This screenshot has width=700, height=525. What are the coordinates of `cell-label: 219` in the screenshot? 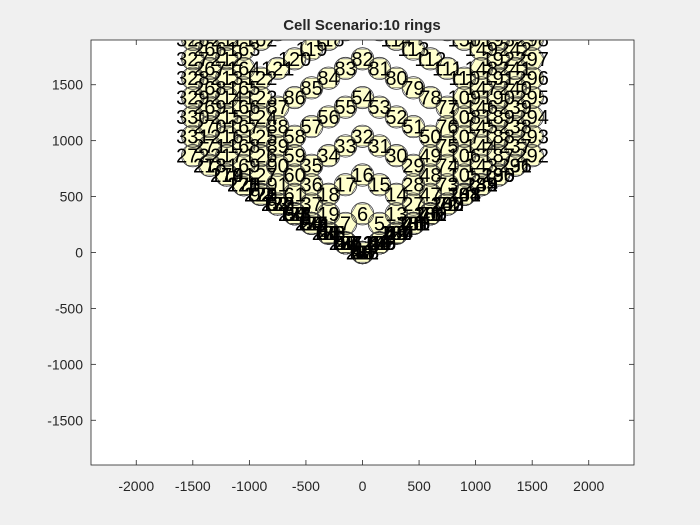 It's located at (226, 176).